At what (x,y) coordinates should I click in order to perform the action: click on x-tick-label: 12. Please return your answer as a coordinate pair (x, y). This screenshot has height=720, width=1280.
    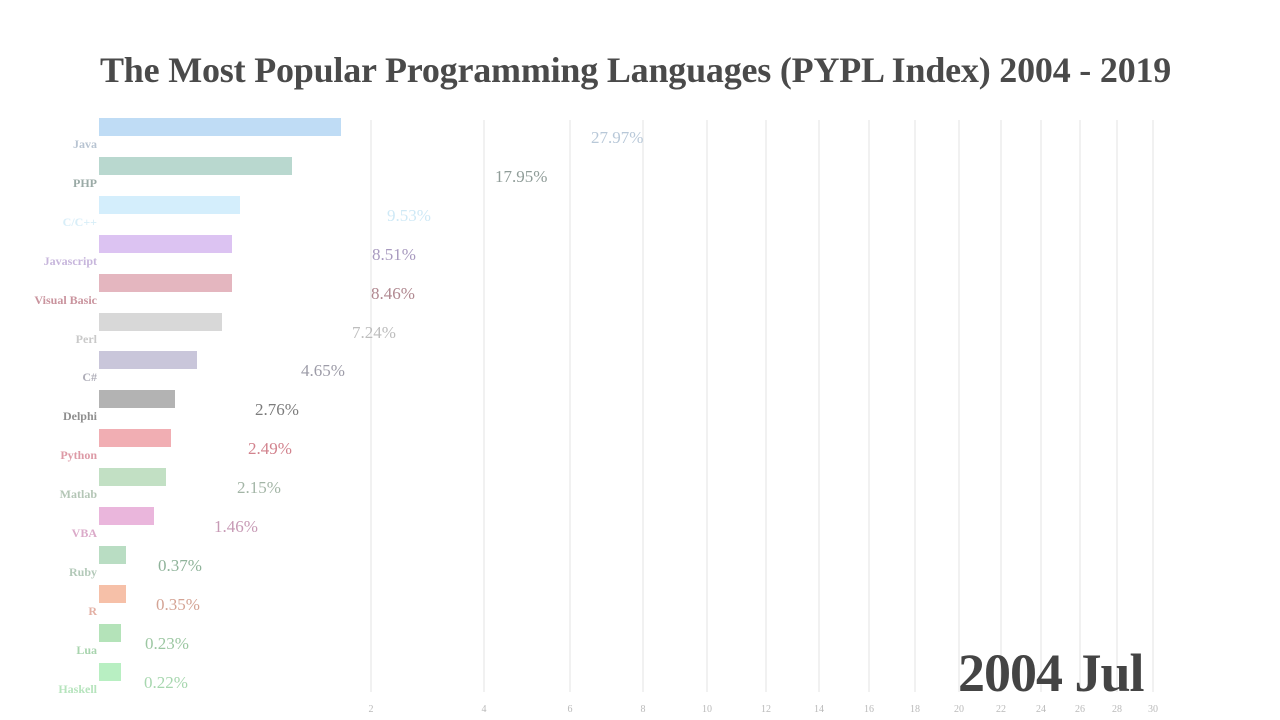
    Looking at the image, I should click on (766, 709).